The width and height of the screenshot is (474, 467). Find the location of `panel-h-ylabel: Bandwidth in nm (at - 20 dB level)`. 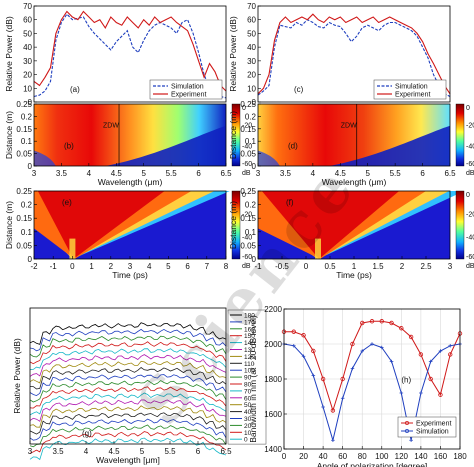

panel-h-ylabel: Bandwidth in nm (at - 20 dB level) is located at coordinates (253, 379).